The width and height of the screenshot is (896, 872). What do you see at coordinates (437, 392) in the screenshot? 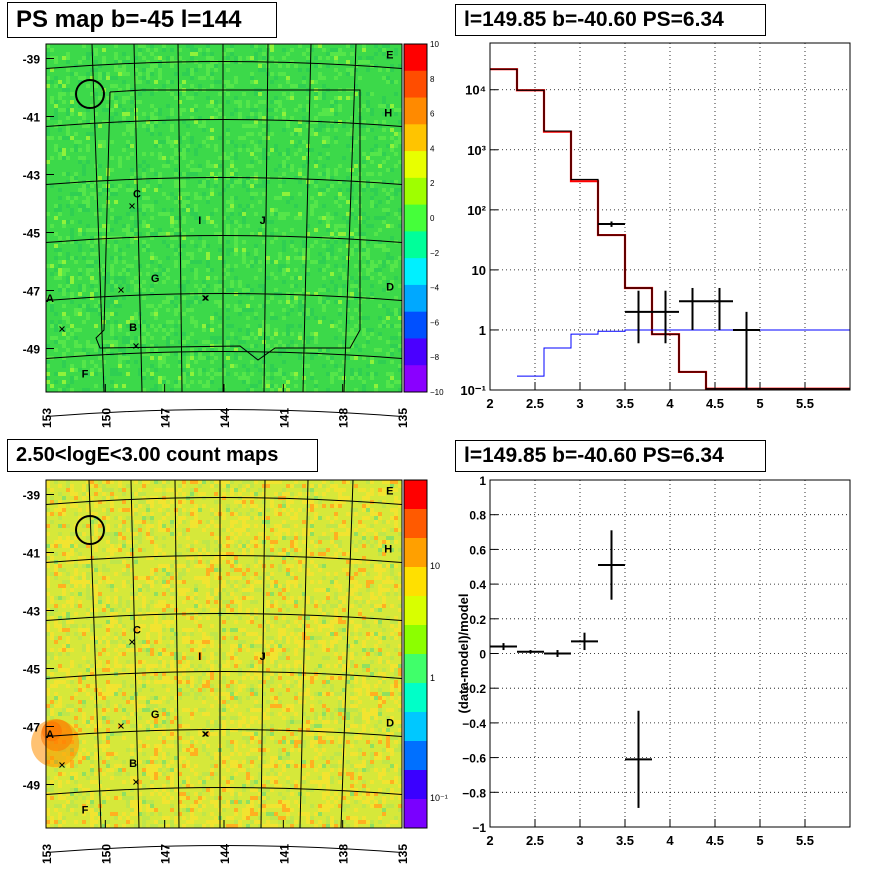
I see `colorbar-tick-label: −10` at bounding box center [437, 392].